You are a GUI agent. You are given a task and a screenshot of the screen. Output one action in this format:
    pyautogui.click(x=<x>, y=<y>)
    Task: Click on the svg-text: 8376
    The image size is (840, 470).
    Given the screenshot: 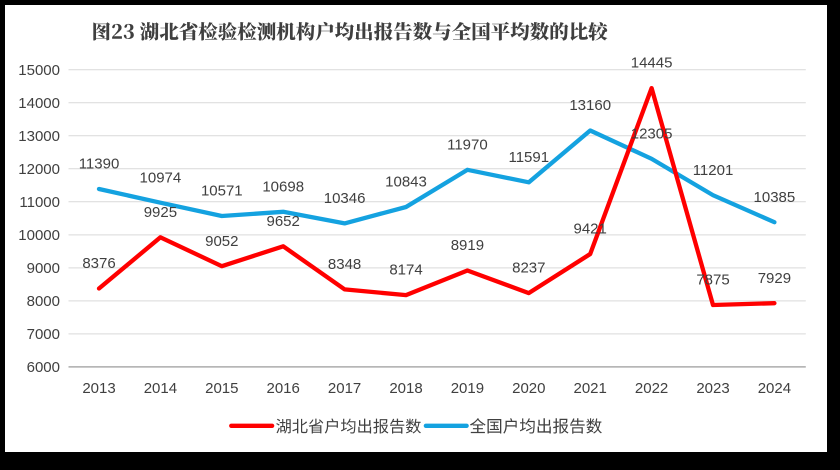 What is the action you would take?
    pyautogui.click(x=98, y=263)
    